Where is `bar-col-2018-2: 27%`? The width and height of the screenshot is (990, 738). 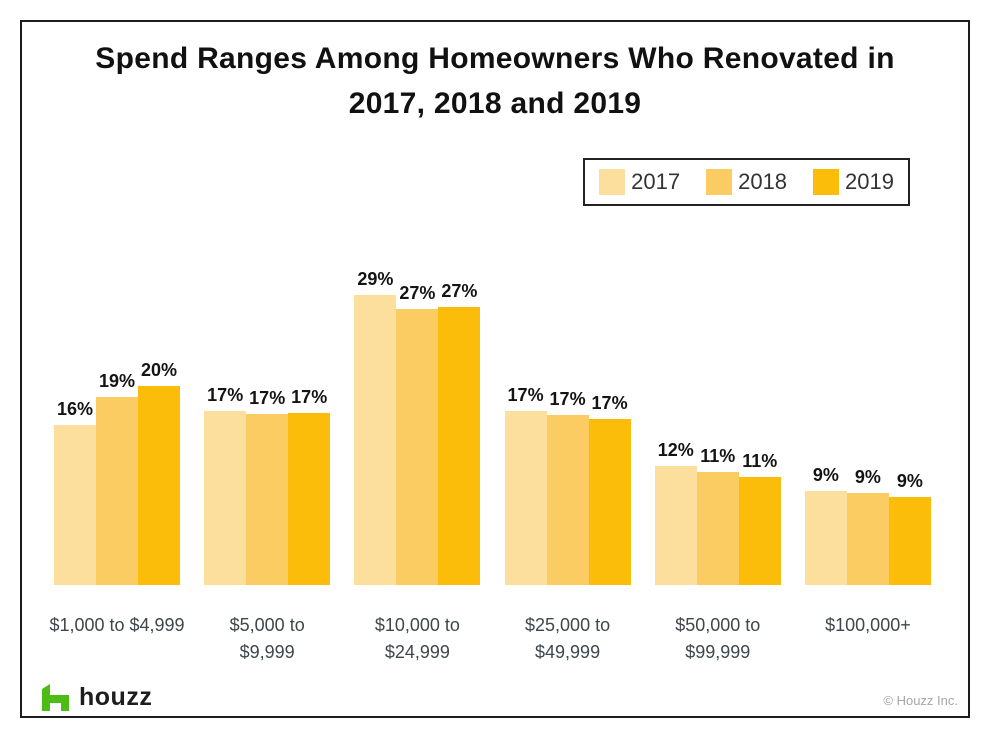 bar-col-2018-2: 27% is located at coordinates (417, 434).